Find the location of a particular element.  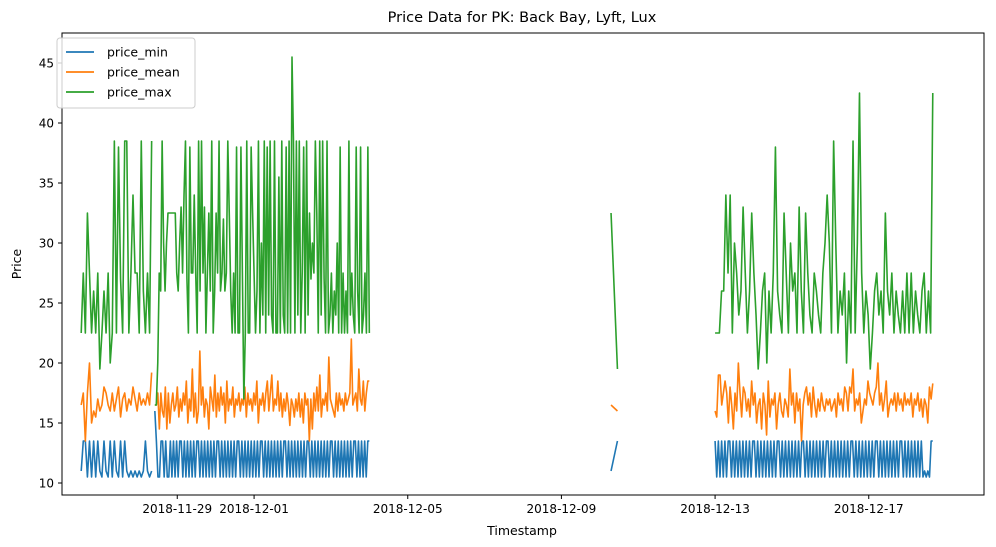

y-tick-label: 20 is located at coordinates (46, 364).